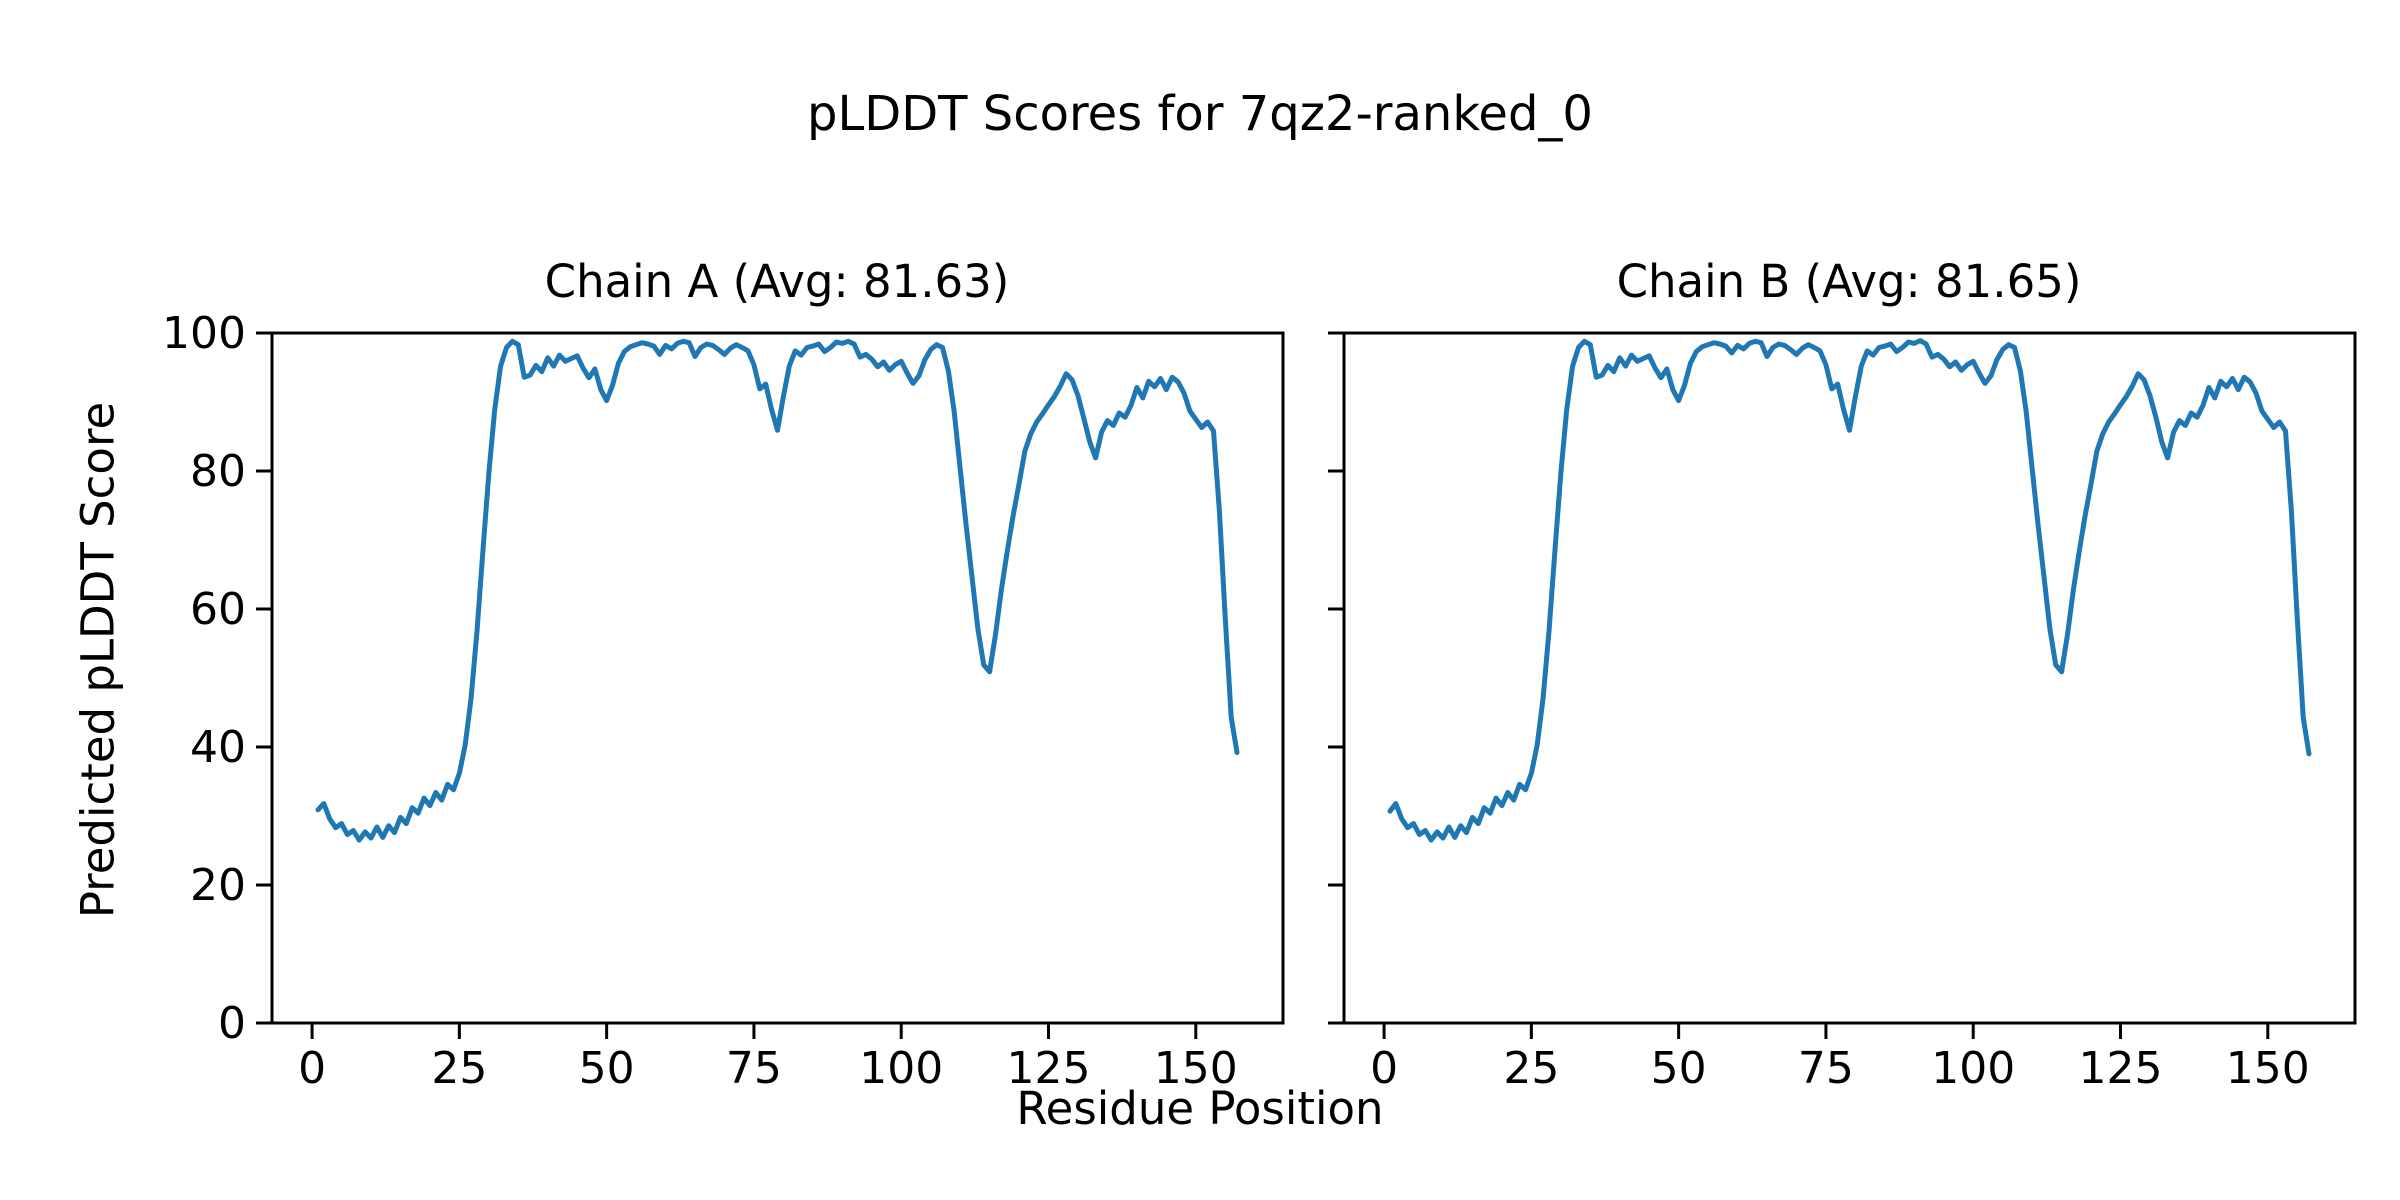 The image size is (2400, 1200). Describe the element at coordinates (218, 885) in the screenshot. I see `y-tick-label: 20` at that location.